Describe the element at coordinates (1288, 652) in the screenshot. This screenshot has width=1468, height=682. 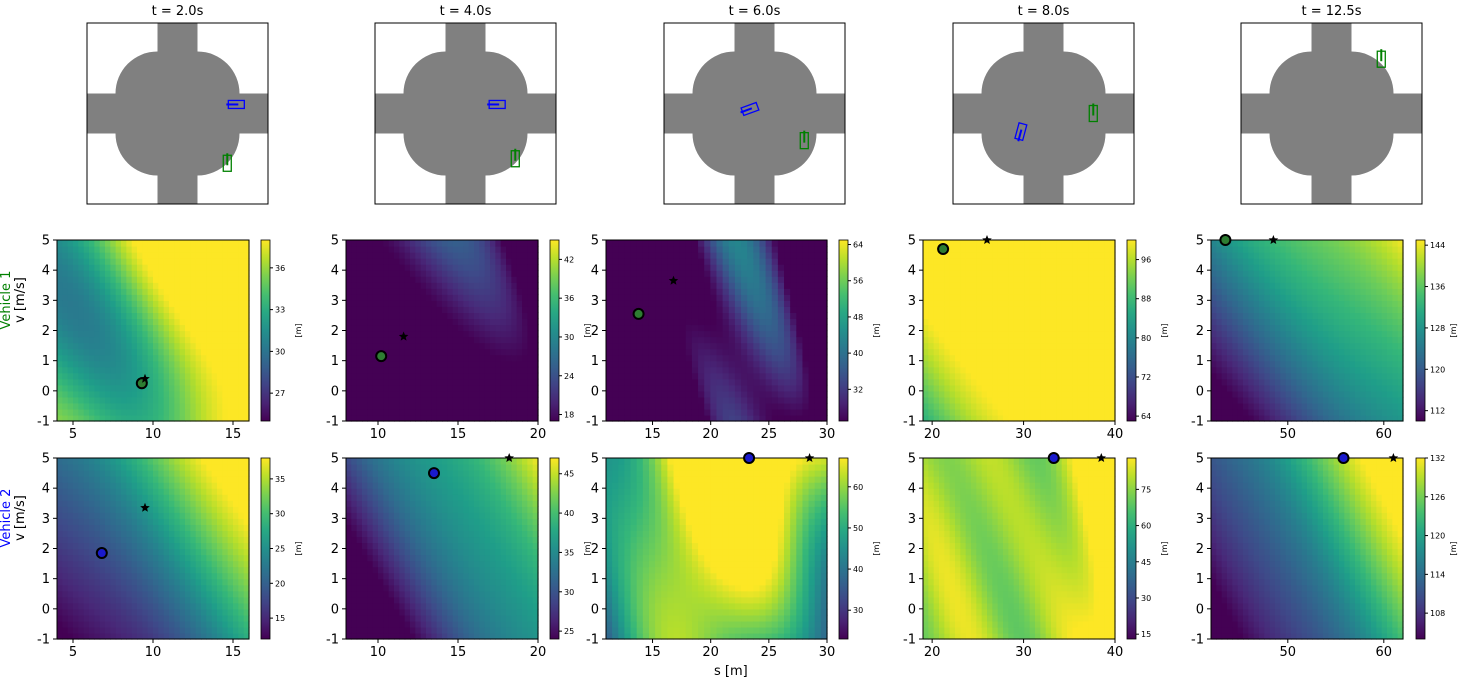
I see `x-tick-label: 50` at that location.